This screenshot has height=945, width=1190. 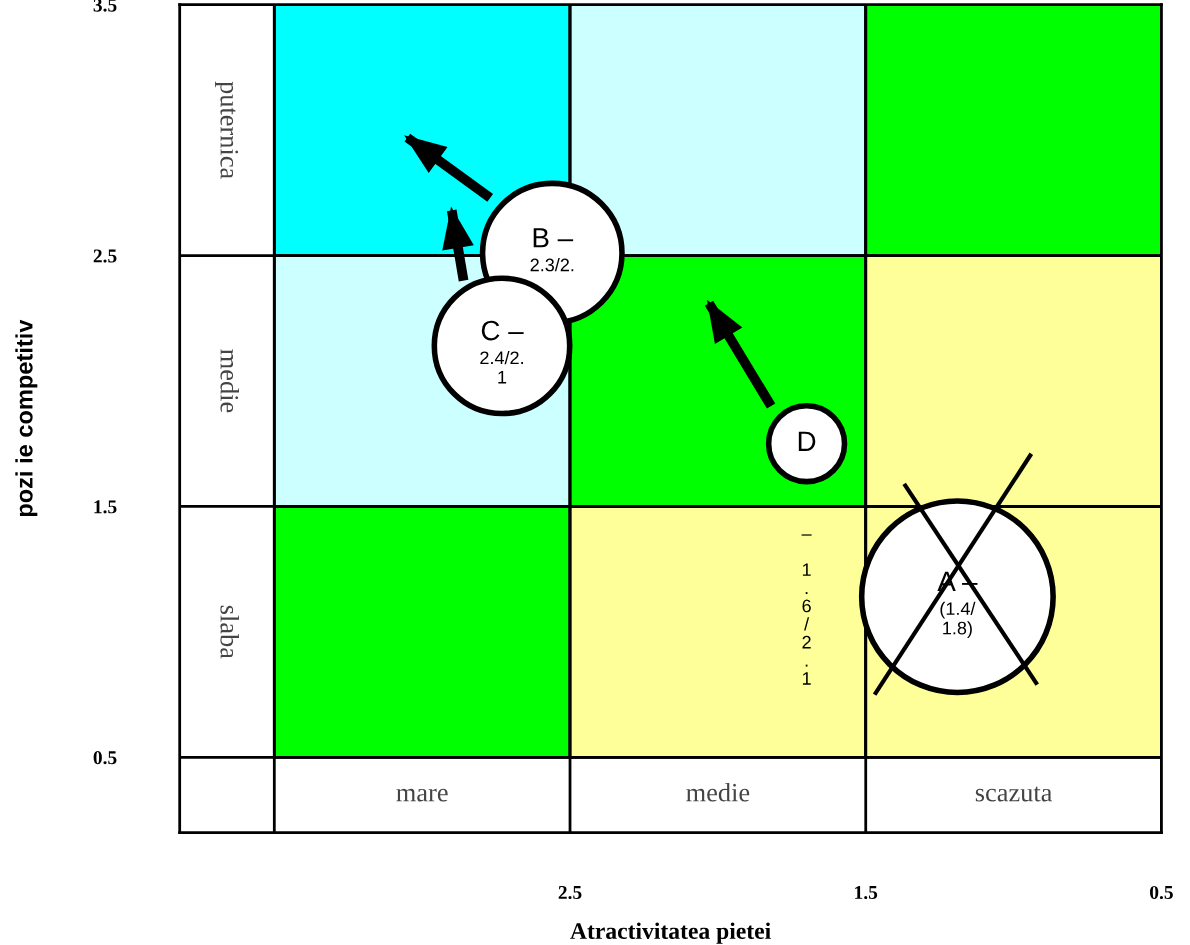 I want to click on data-label: C – 2.4/2. 1, so click(x=502, y=352).